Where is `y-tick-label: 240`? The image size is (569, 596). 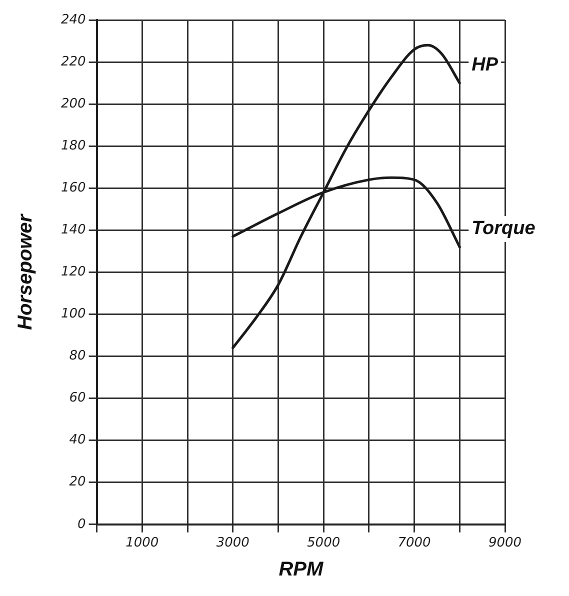 y-tick-label: 240 is located at coordinates (73, 20).